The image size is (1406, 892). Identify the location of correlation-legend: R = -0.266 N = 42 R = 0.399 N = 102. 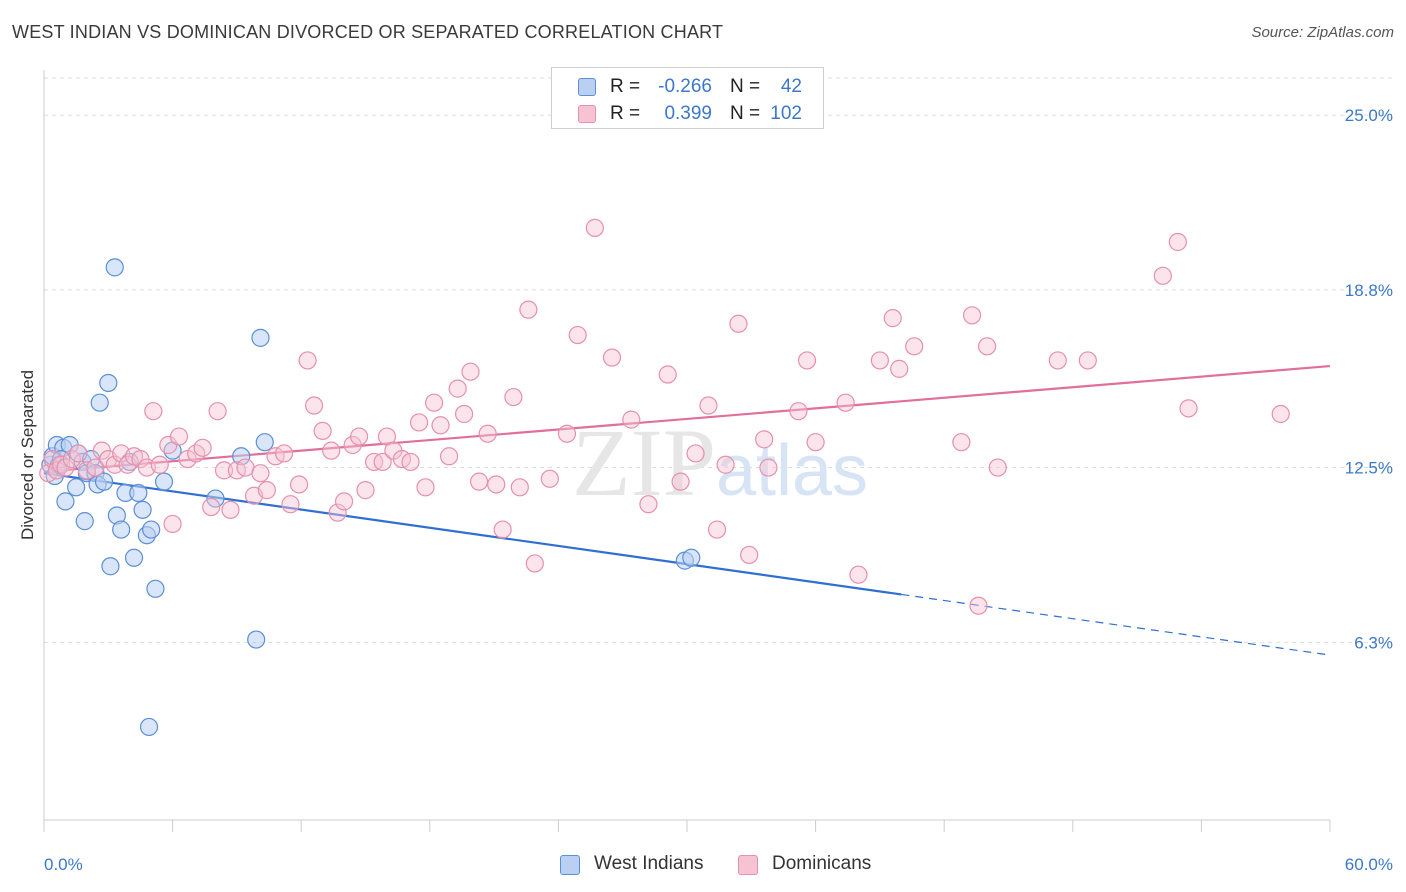
(687, 98).